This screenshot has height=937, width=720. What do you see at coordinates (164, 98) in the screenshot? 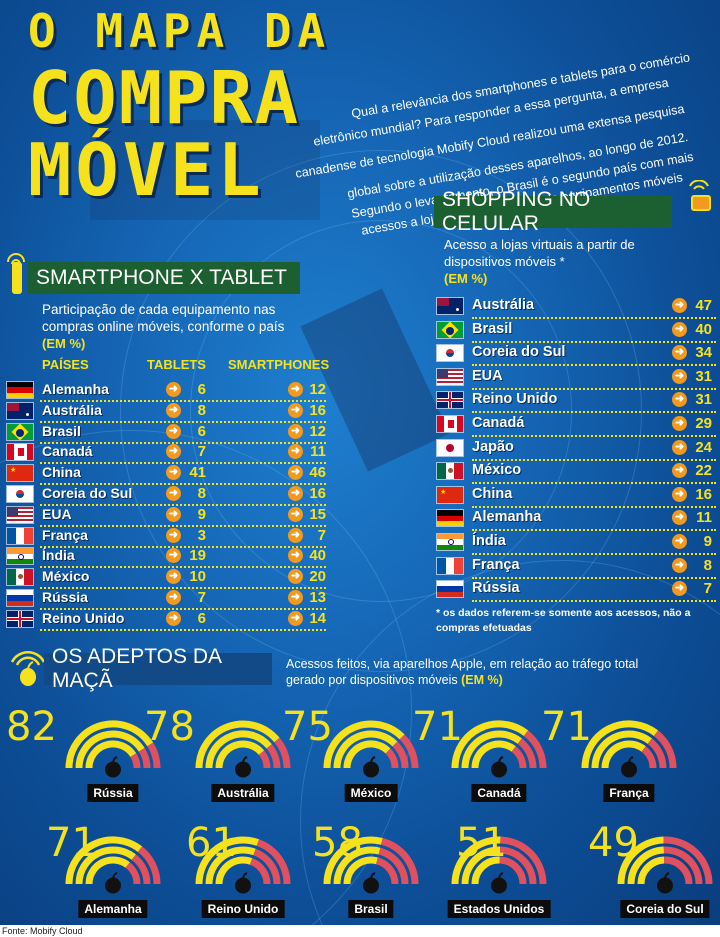
I see `title-line-2: COMPRA` at bounding box center [164, 98].